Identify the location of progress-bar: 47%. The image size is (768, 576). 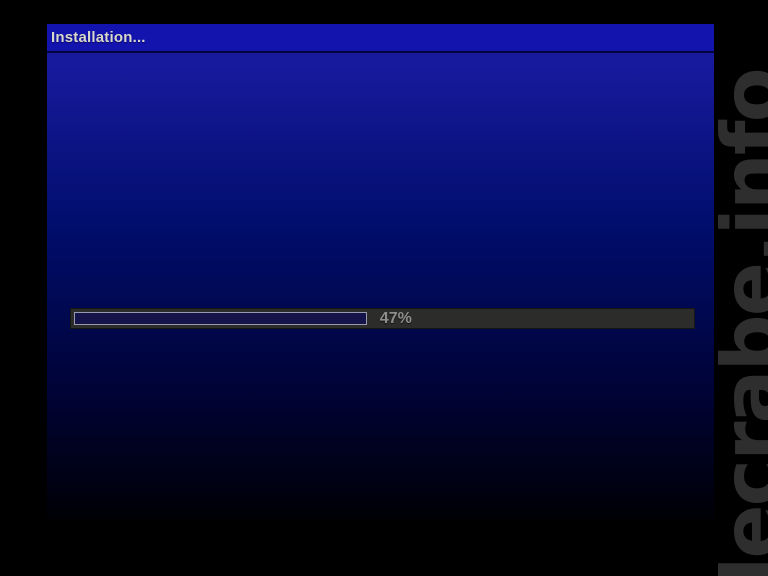
(382, 318).